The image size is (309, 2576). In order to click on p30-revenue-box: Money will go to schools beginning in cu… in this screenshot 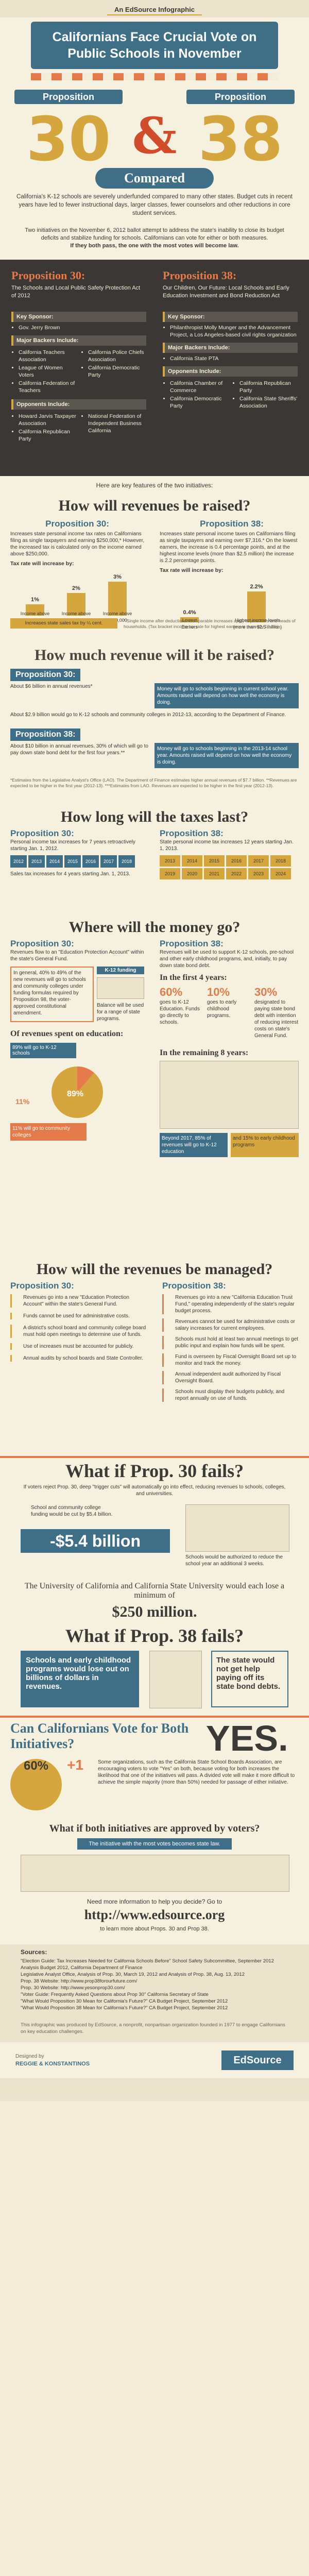, I will do `click(227, 695)`.